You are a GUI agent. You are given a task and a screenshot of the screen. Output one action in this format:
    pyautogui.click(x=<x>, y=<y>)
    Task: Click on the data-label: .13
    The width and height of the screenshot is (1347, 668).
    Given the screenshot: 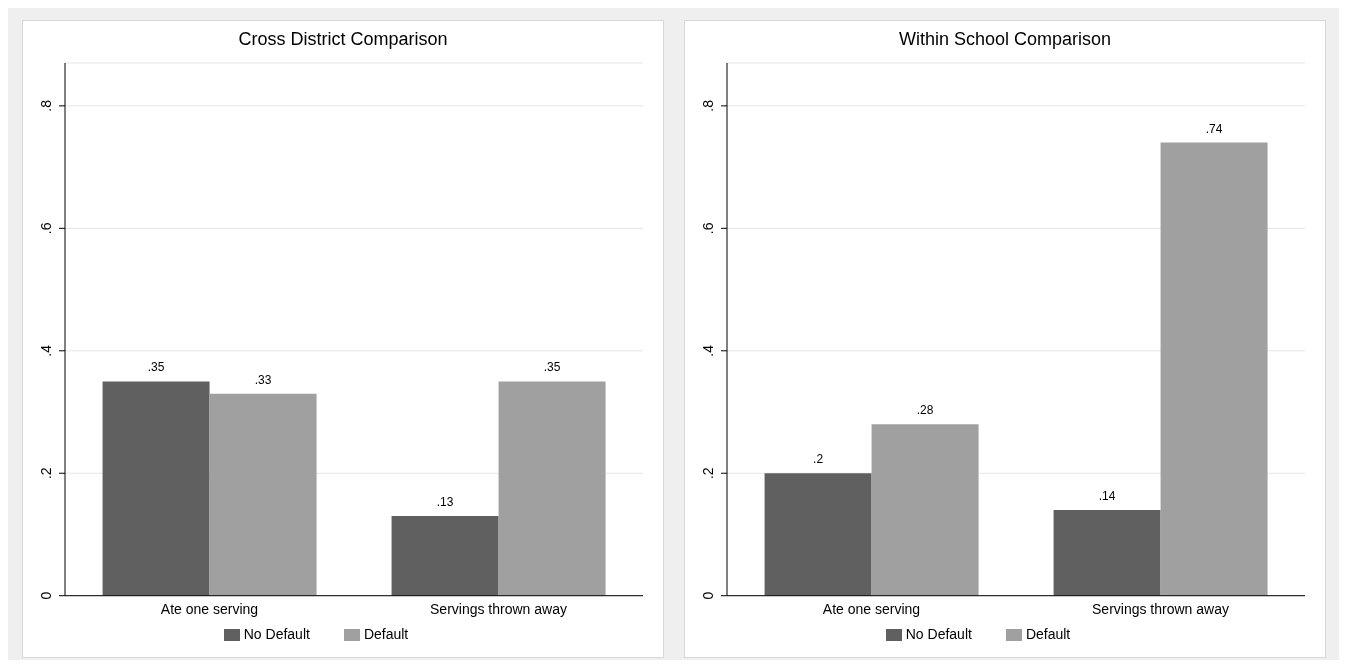 What is the action you would take?
    pyautogui.click(x=445, y=502)
    